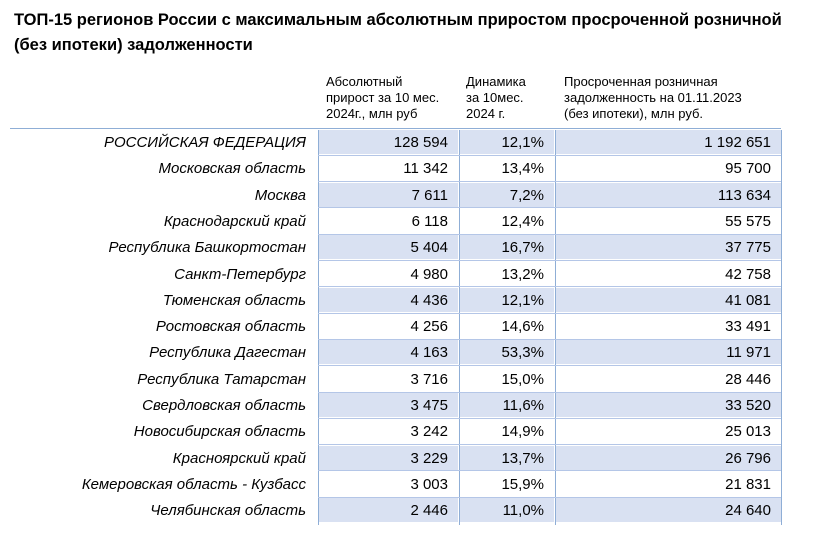  I want to click on region-cell: Тюменская область, so click(234, 300).